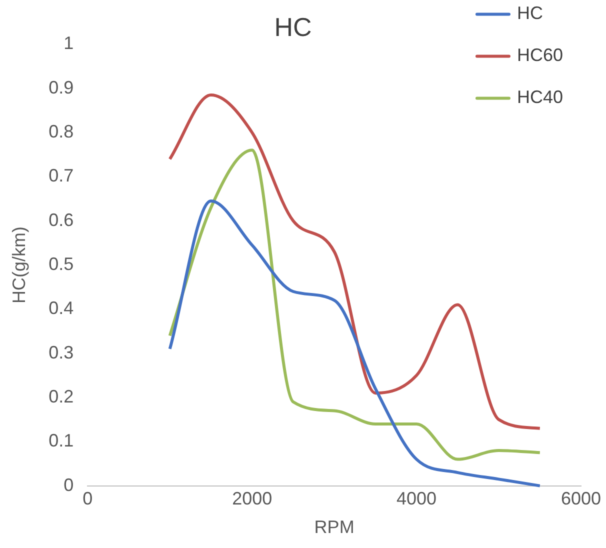 This screenshot has height=548, width=606. I want to click on y-tick-label: 0.7, so click(61, 176).